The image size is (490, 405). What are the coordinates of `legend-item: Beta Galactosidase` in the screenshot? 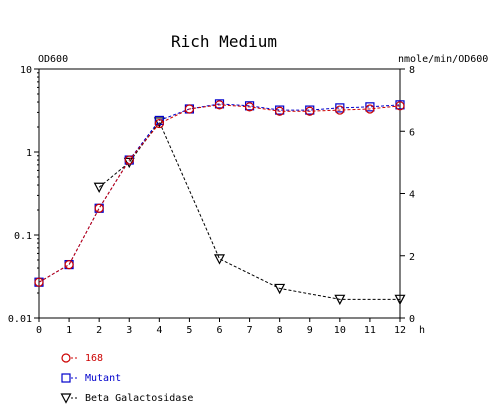 It's located at (126, 398).